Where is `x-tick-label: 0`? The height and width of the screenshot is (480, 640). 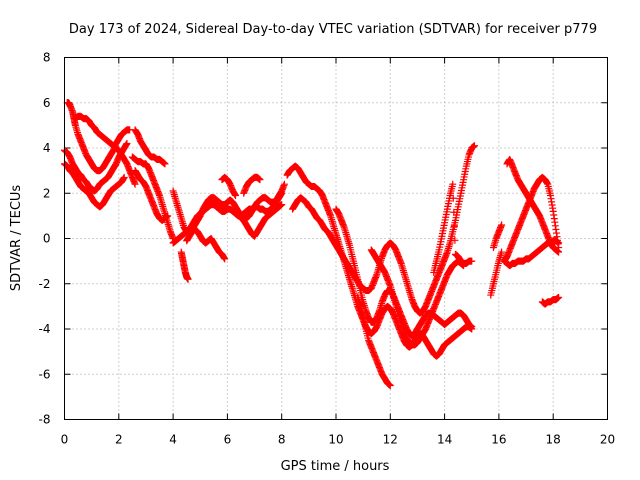 x-tick-label: 0 is located at coordinates (65, 440).